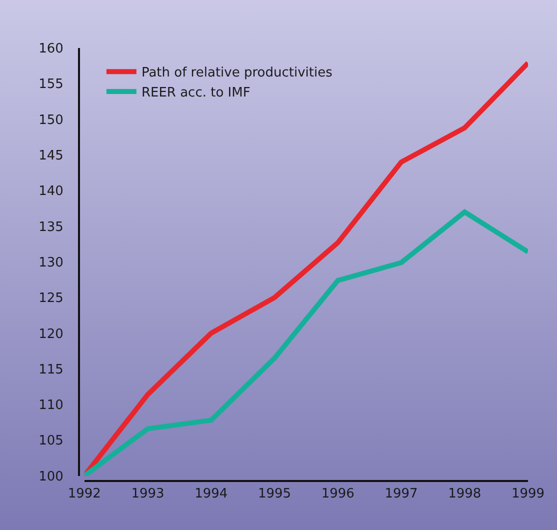  I want to click on x-tick-label: 1998, so click(465, 494).